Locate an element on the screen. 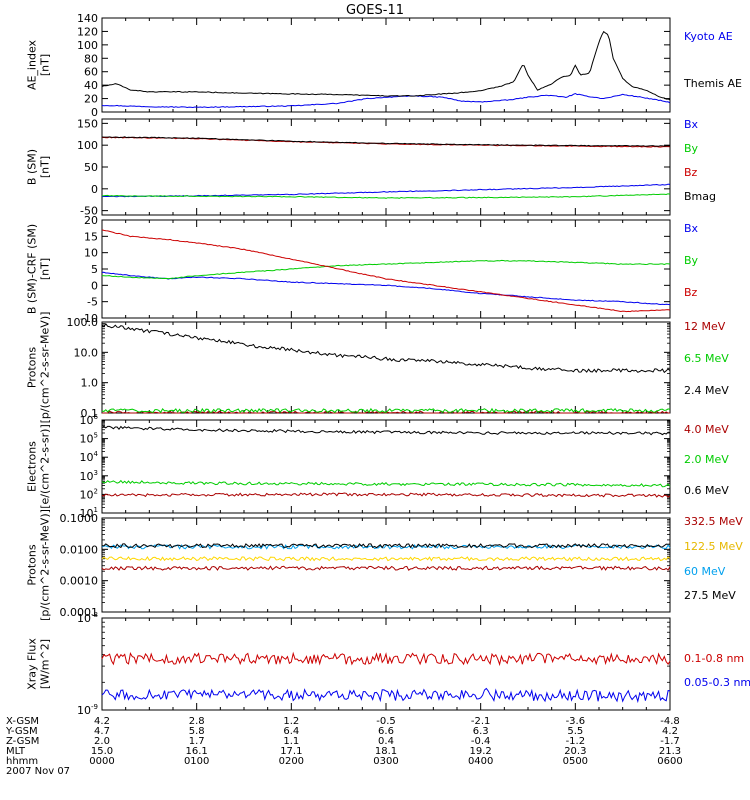  footer-value: 6.3 is located at coordinates (481, 731).